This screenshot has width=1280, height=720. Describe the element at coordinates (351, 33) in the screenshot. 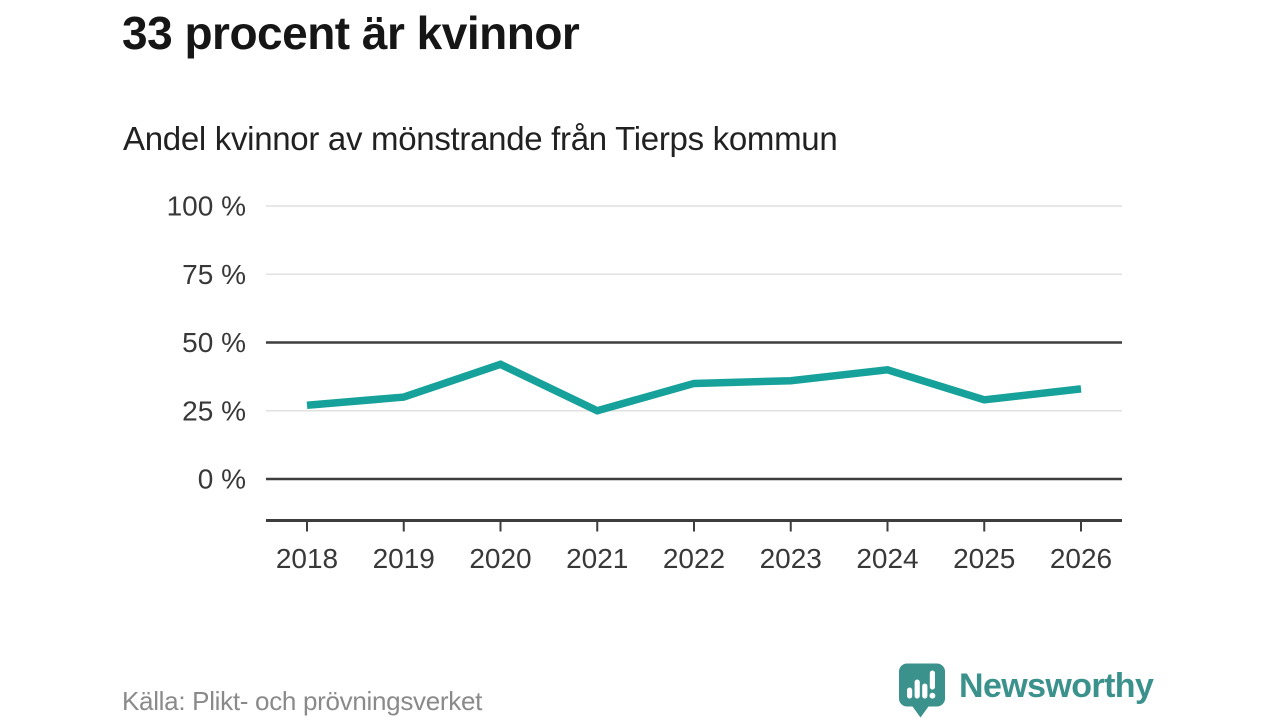

I see `page-title: 33 procent är kvinnor` at that location.